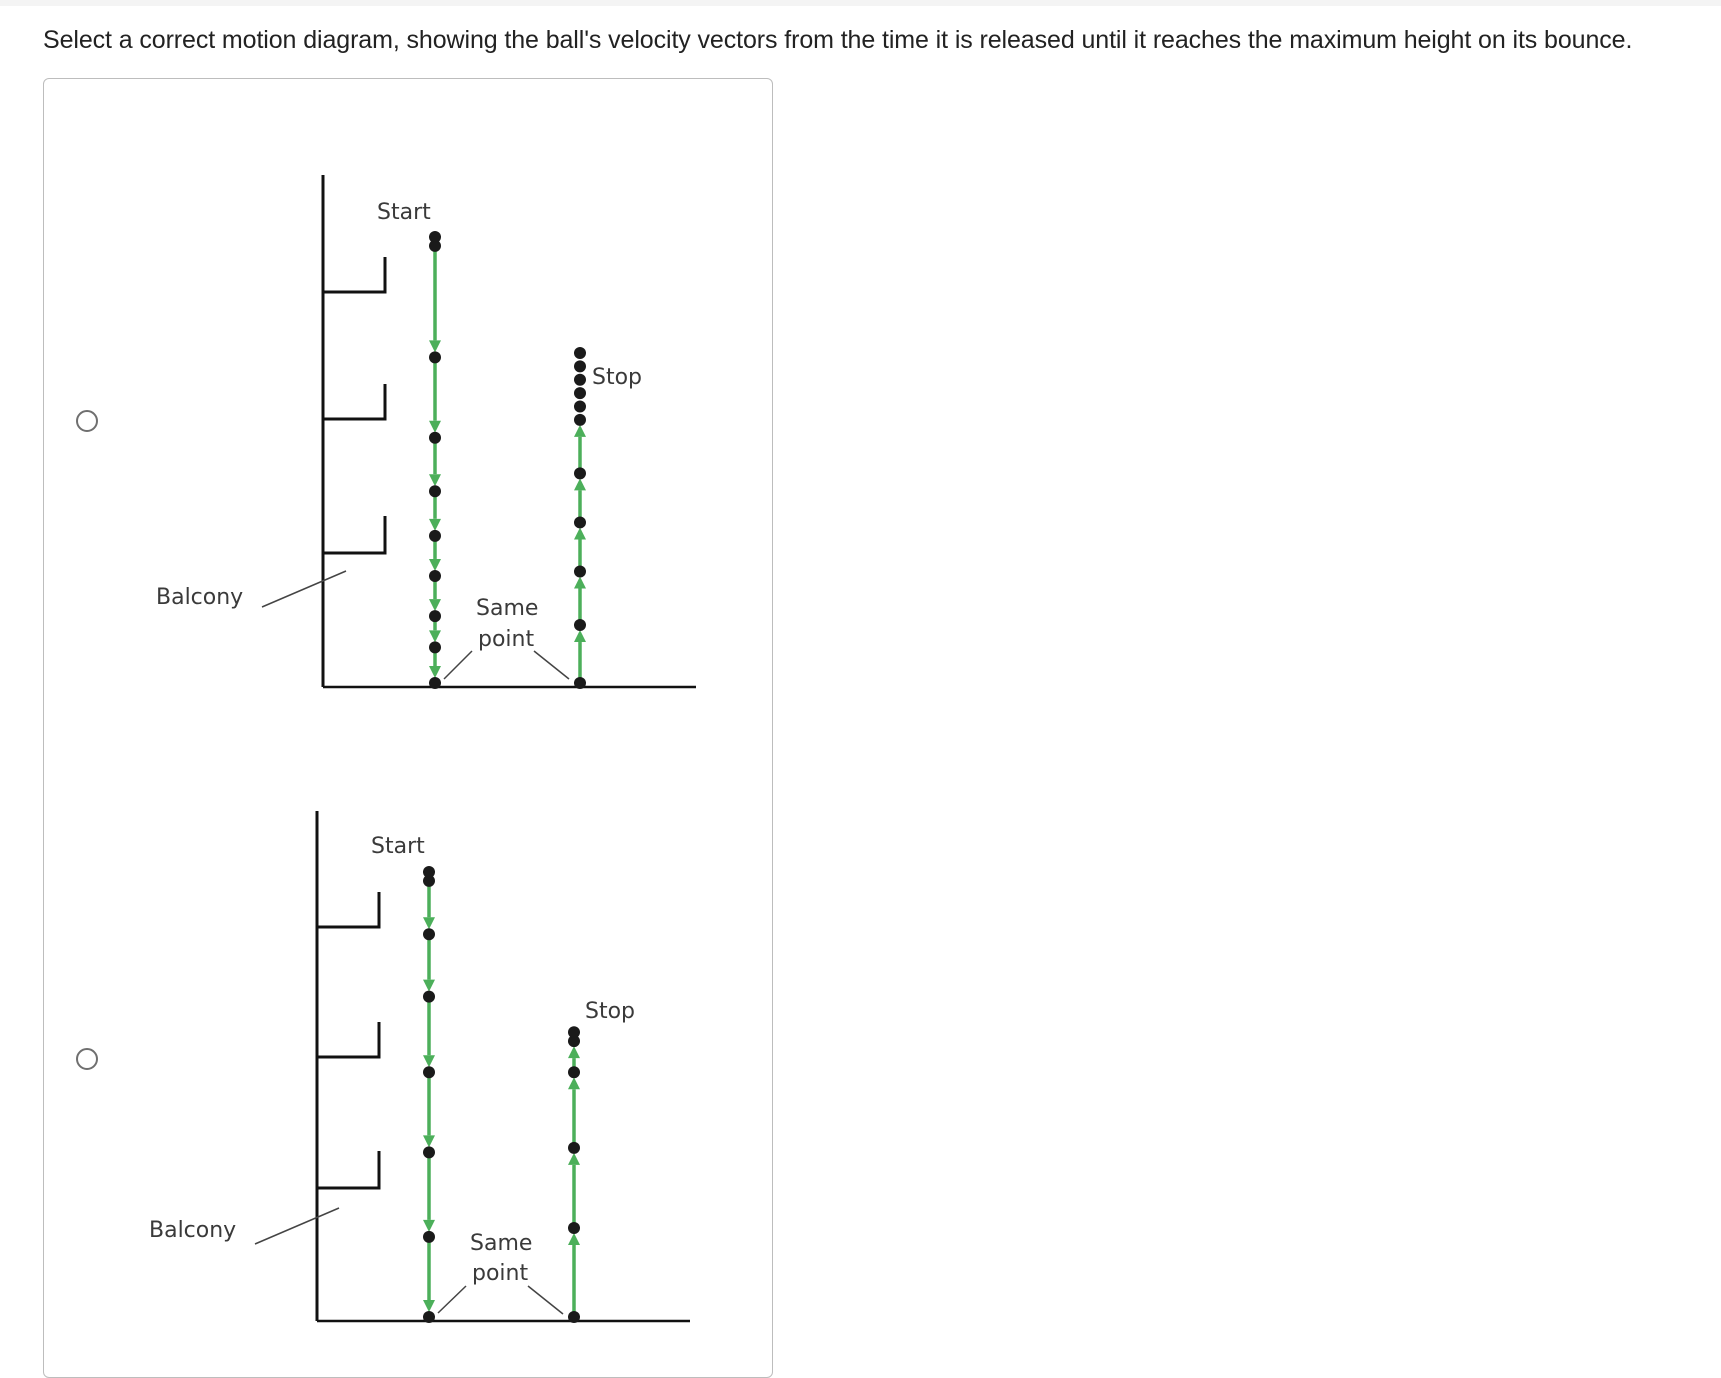  What do you see at coordinates (87, 1059) in the screenshot?
I see `option-2-radio` at bounding box center [87, 1059].